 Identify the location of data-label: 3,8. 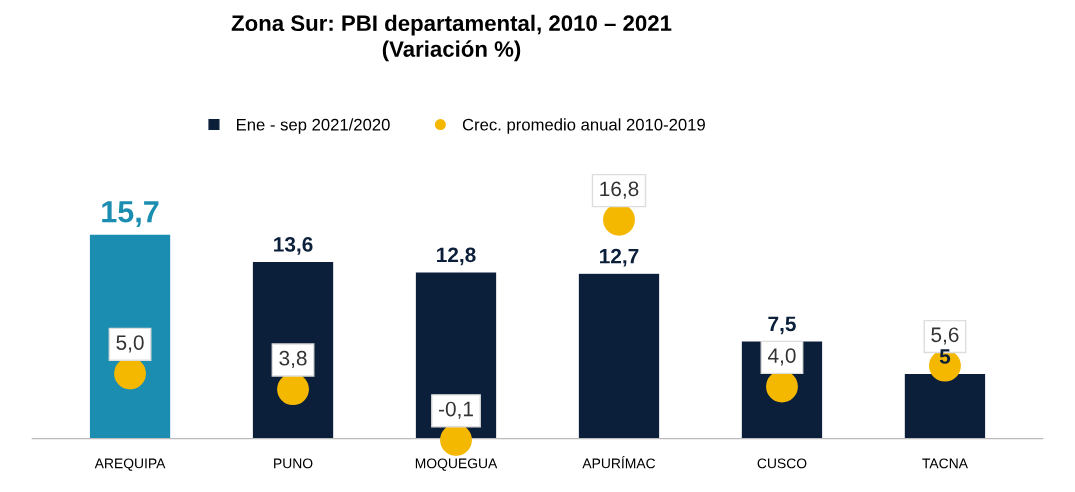
(293, 359).